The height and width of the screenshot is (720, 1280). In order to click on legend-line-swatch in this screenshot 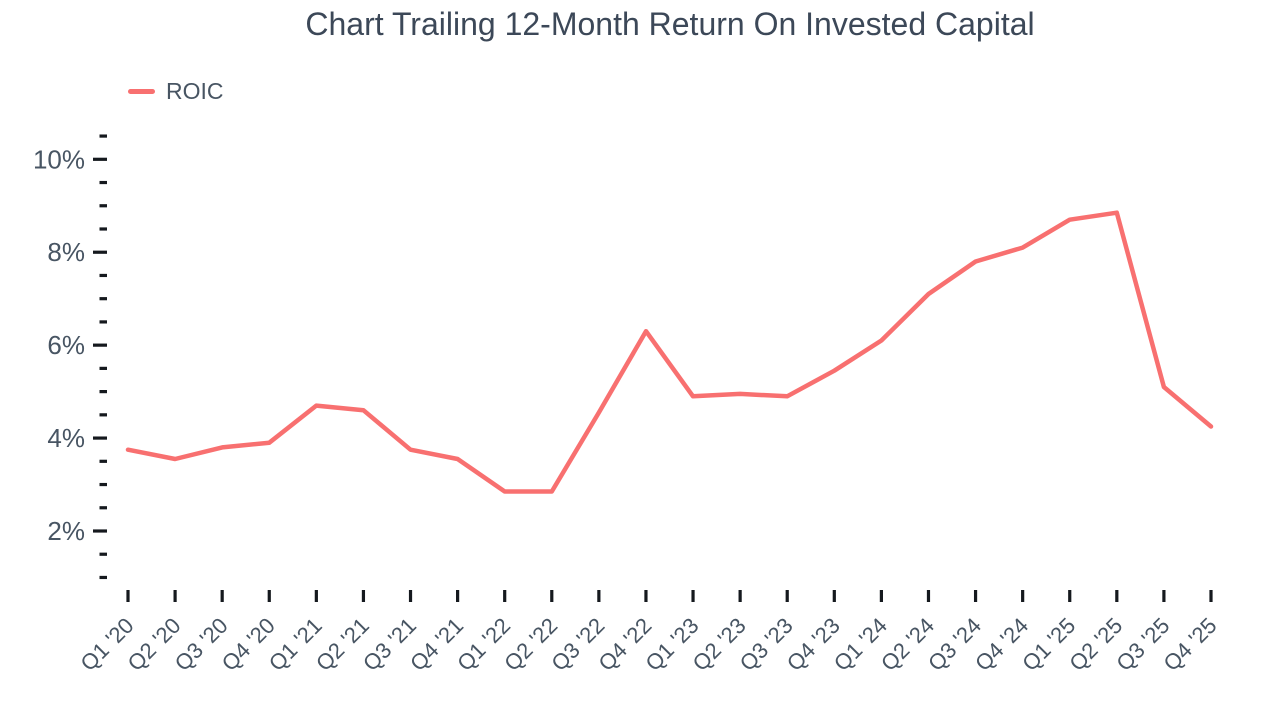, I will do `click(141, 91)`.